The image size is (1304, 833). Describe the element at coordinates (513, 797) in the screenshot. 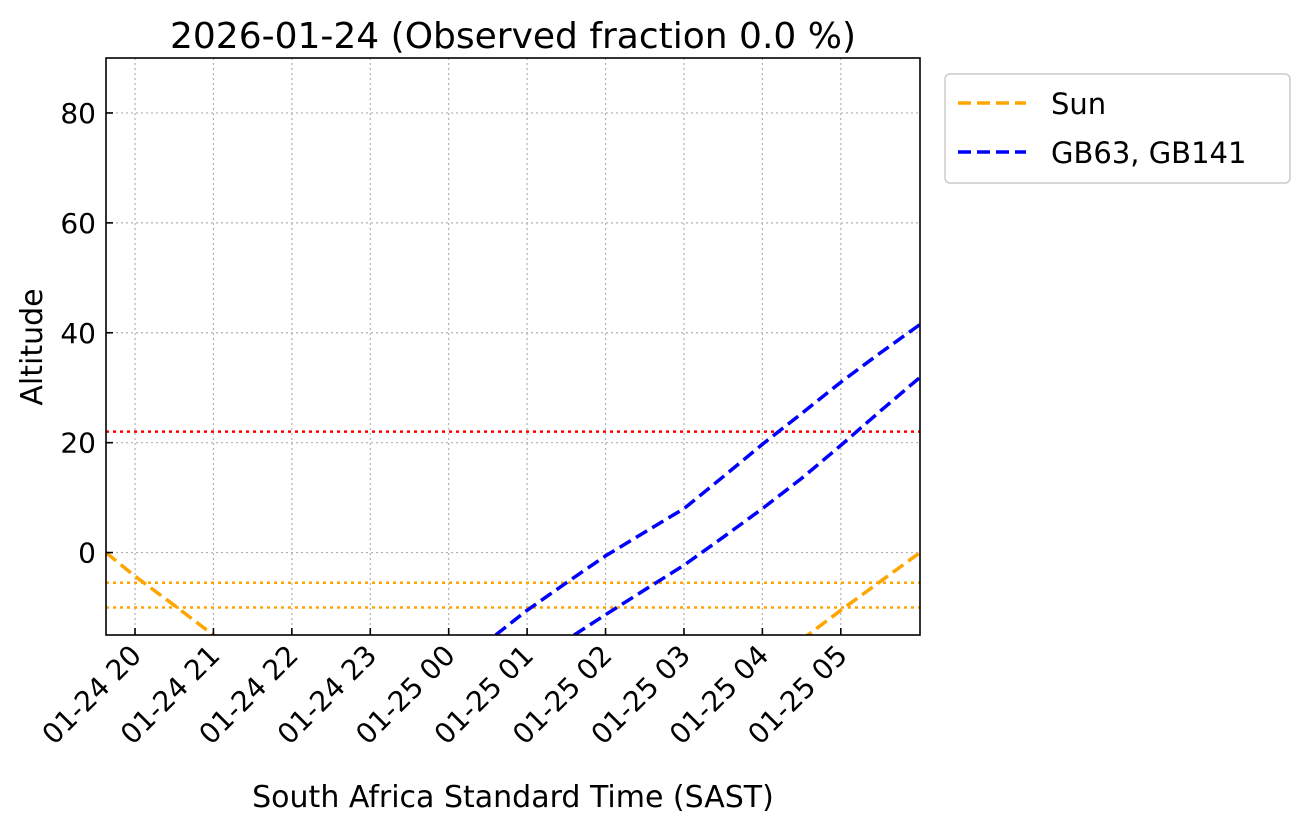

I see `x-axis-label: South Africa Standard Time (SAST)` at that location.